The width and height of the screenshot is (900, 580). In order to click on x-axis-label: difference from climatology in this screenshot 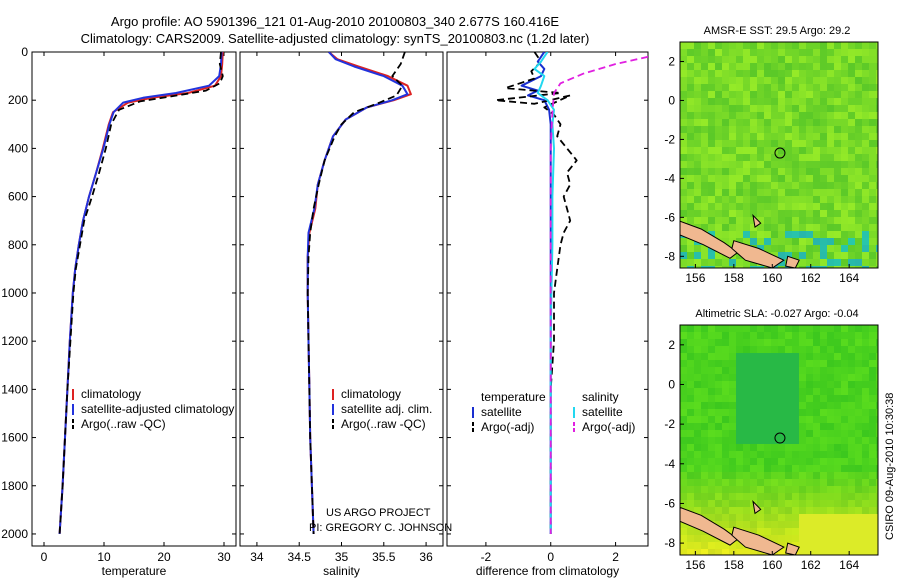, I will do `click(547, 571)`.